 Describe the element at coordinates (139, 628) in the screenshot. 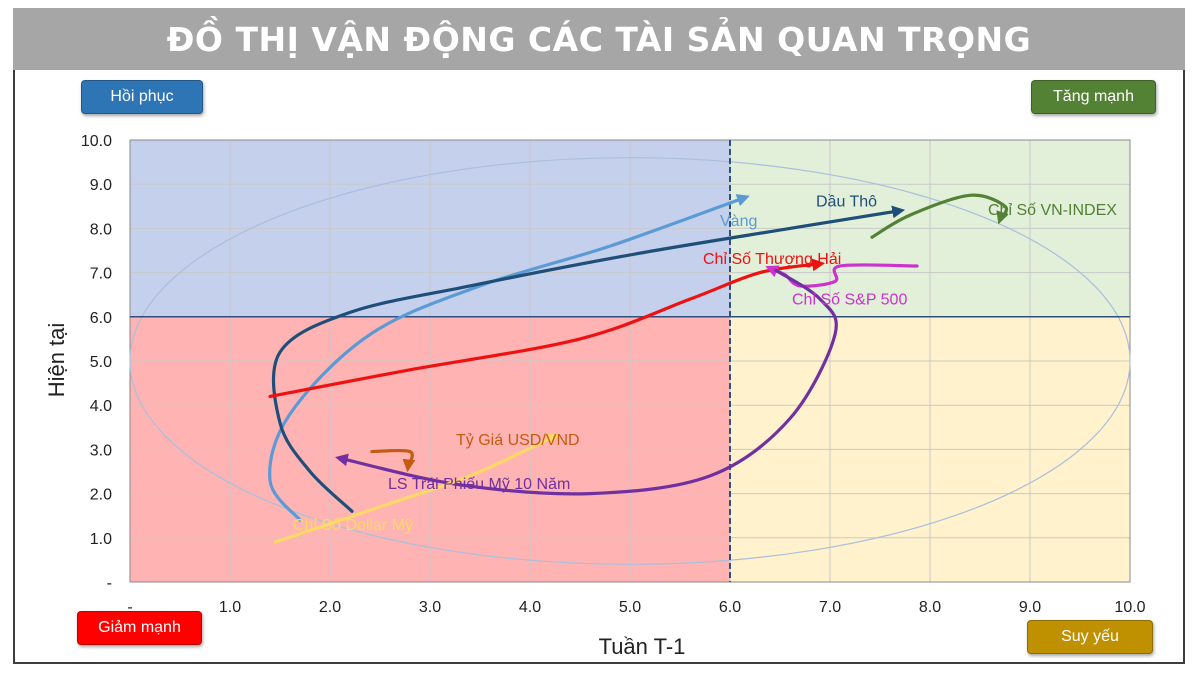

I see `quadrant-label-strong-decline: Giảm mạnh` at that location.